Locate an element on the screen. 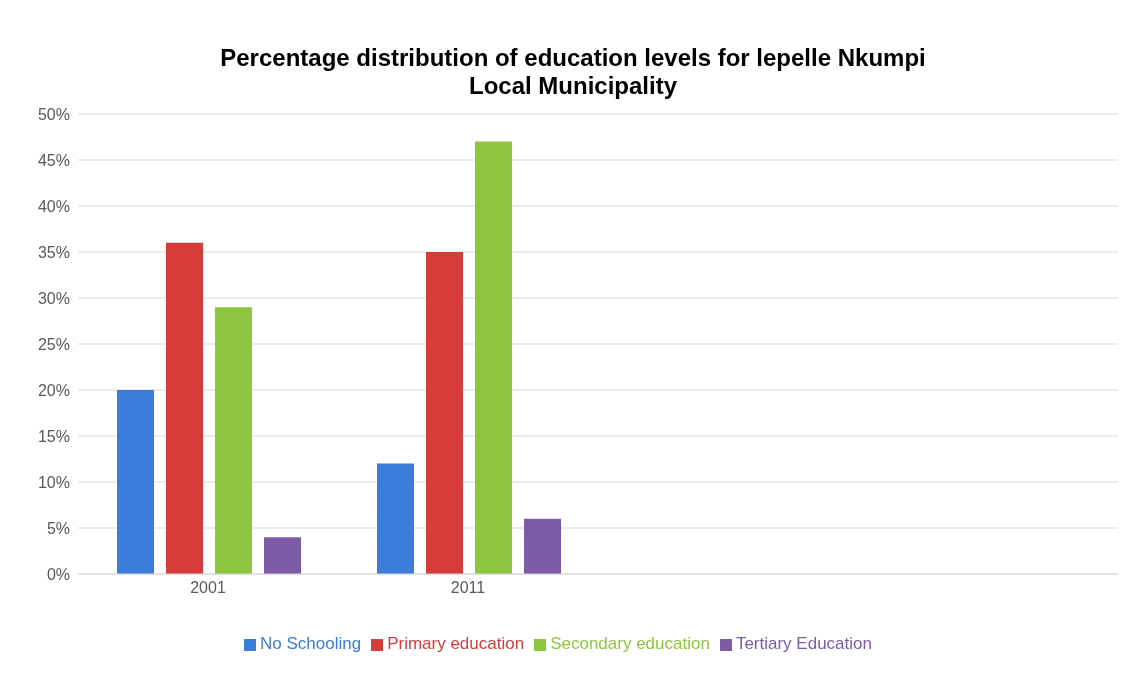  y-tick-label: 20% is located at coordinates (53, 390).